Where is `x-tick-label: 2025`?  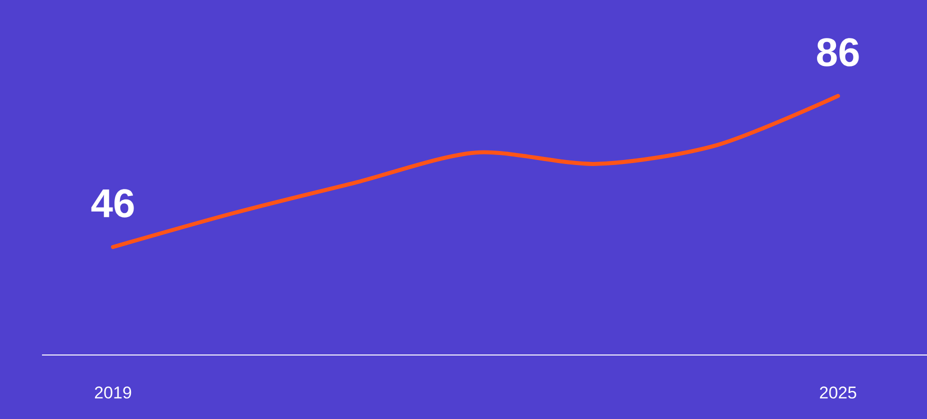
x-tick-label: 2025 is located at coordinates (838, 392).